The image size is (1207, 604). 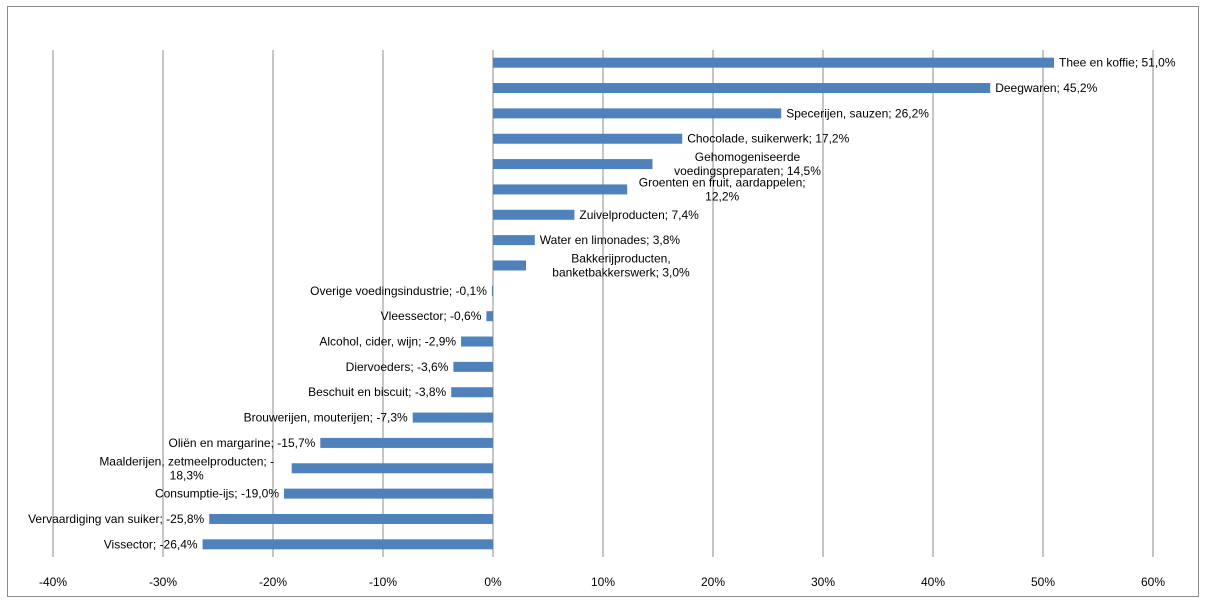 I want to click on data-label-line: Diervoeders; -3,6%, so click(x=397, y=367).